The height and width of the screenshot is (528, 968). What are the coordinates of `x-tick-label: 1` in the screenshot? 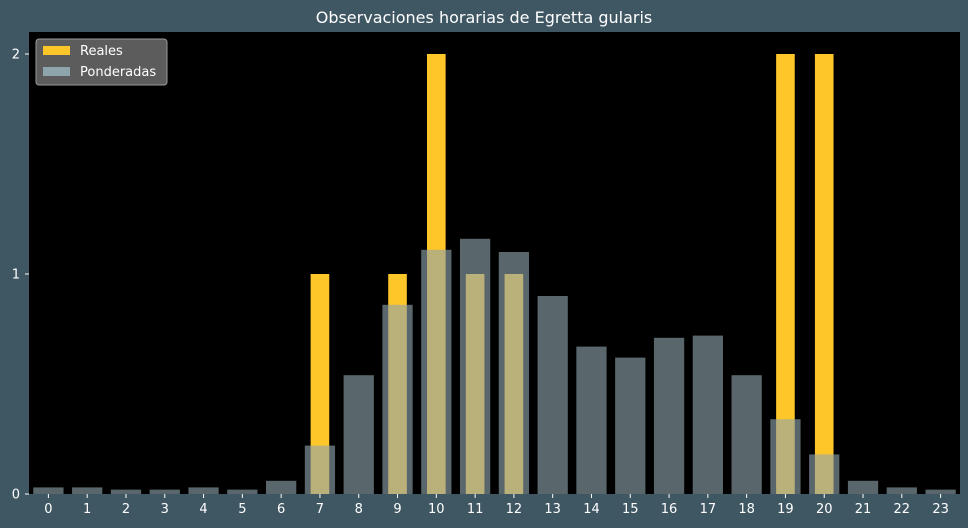 It's located at (87, 509).